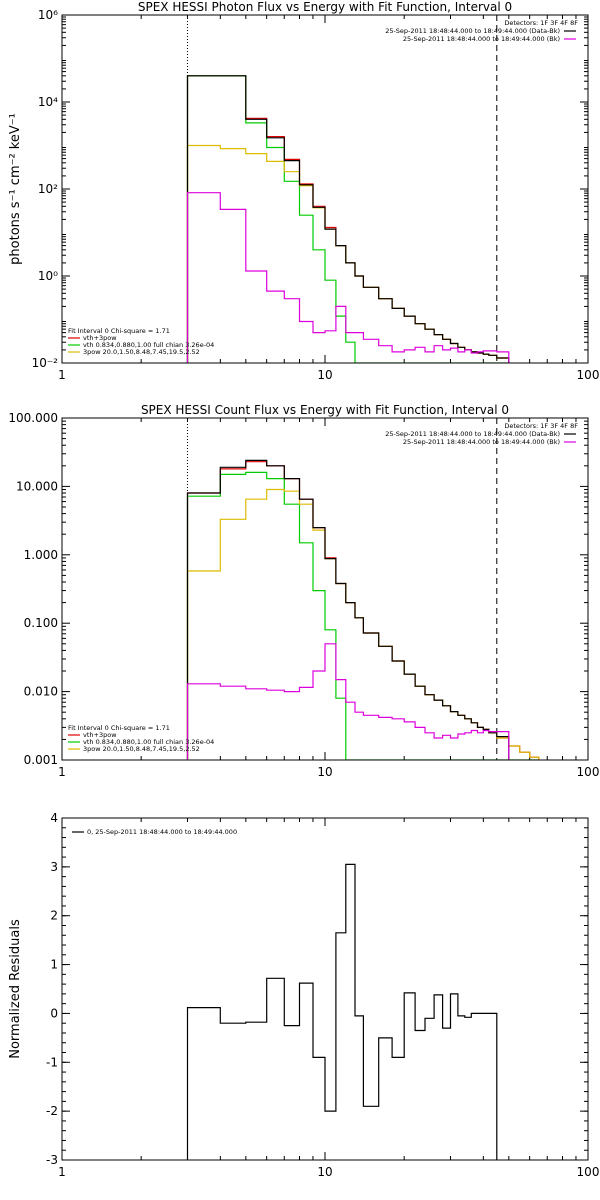 This screenshot has height=1200, width=600. Describe the element at coordinates (52, 1160) in the screenshot. I see `y-tick-label: -3` at that location.